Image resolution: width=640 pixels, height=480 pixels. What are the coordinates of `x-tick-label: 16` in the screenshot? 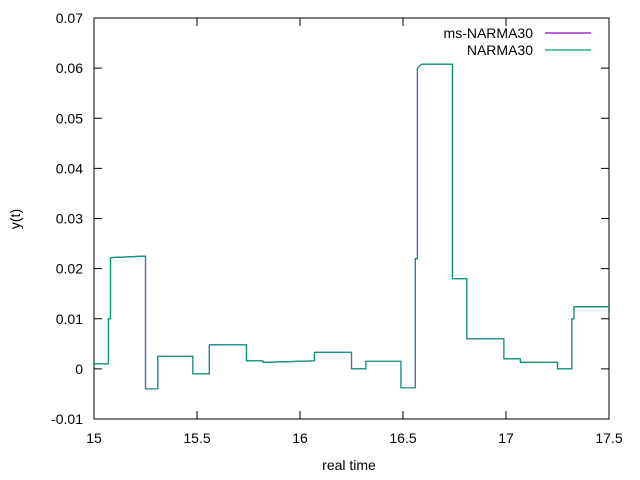 It's located at (300, 438).